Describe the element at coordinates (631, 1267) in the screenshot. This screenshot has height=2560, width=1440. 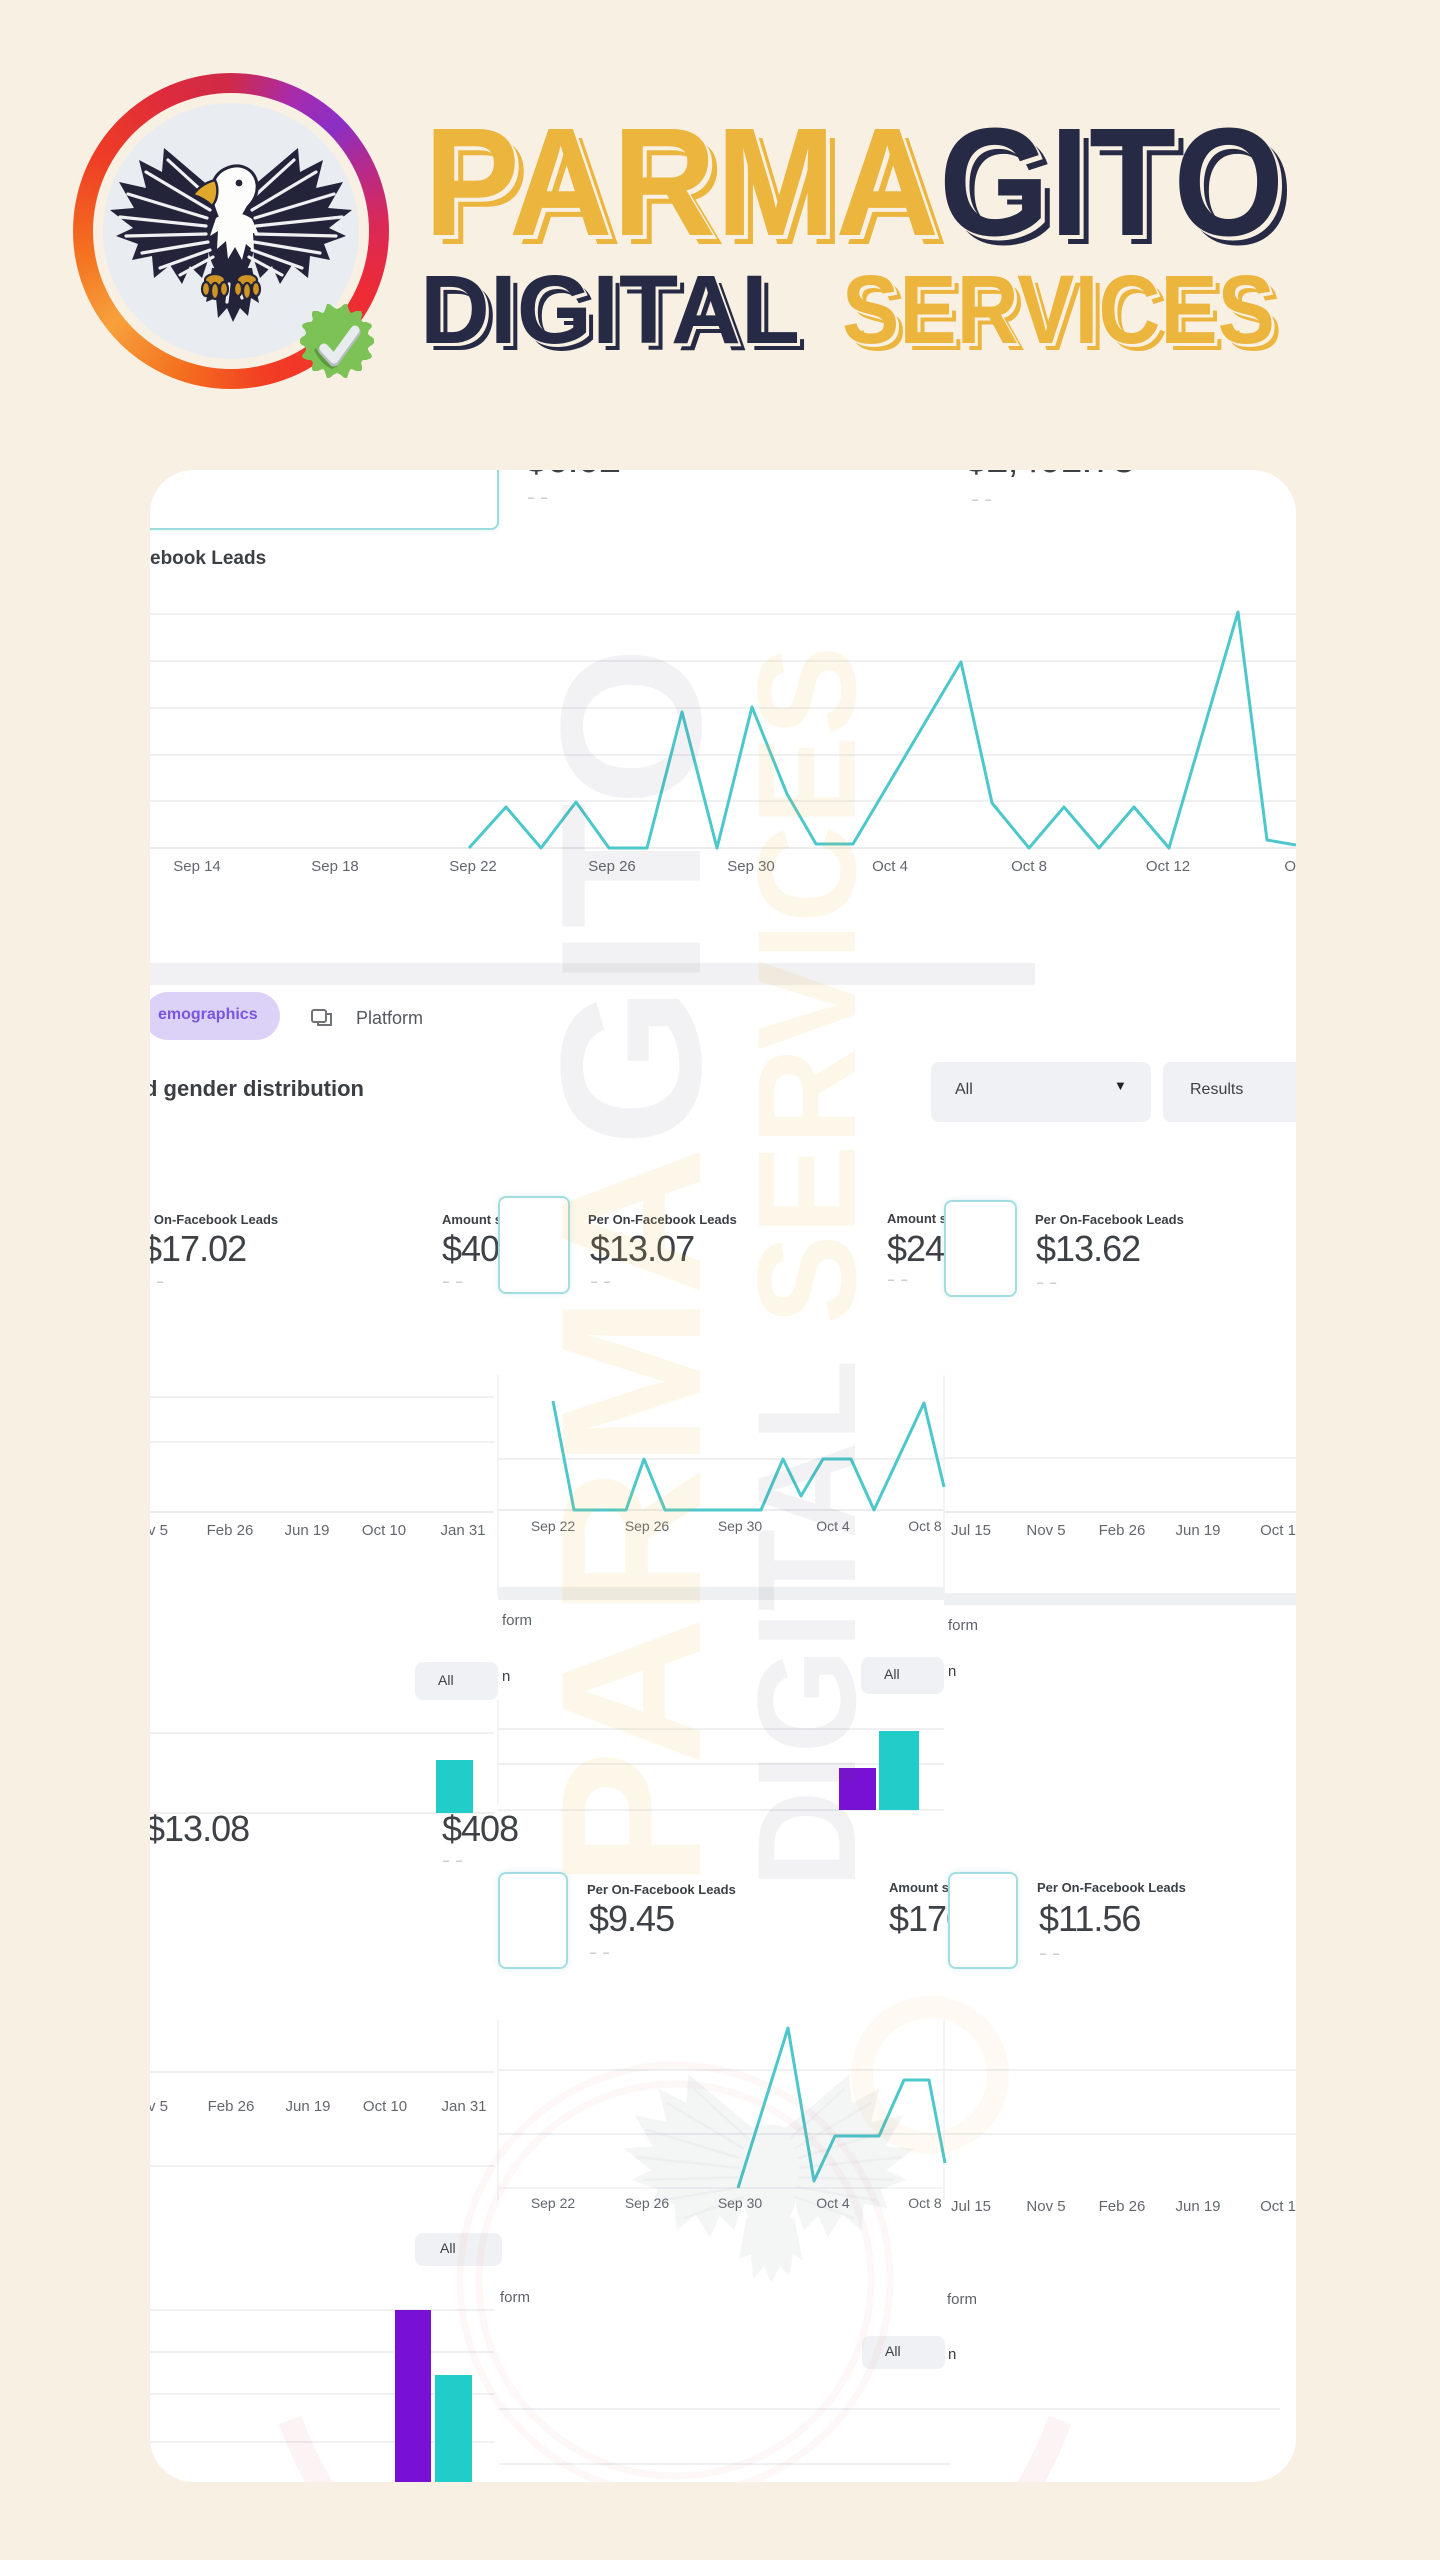
I see `svg-text: PARMAGITO` at that location.